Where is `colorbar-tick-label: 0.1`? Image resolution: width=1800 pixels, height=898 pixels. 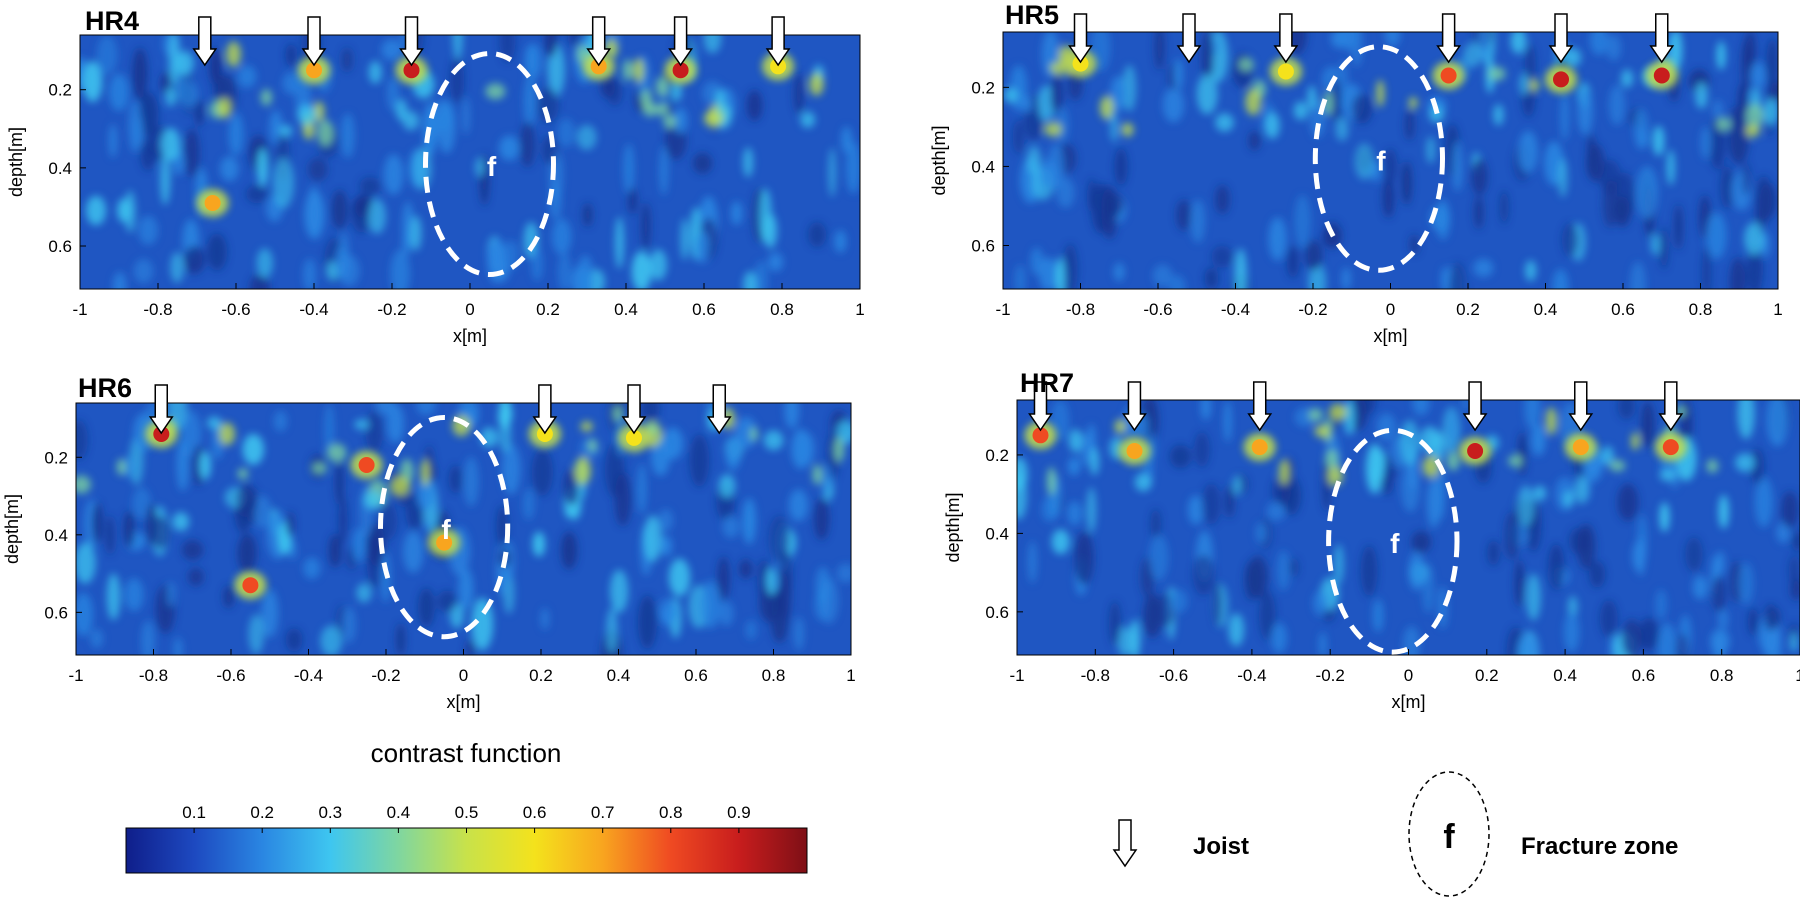 colorbar-tick-label: 0.1 is located at coordinates (194, 812).